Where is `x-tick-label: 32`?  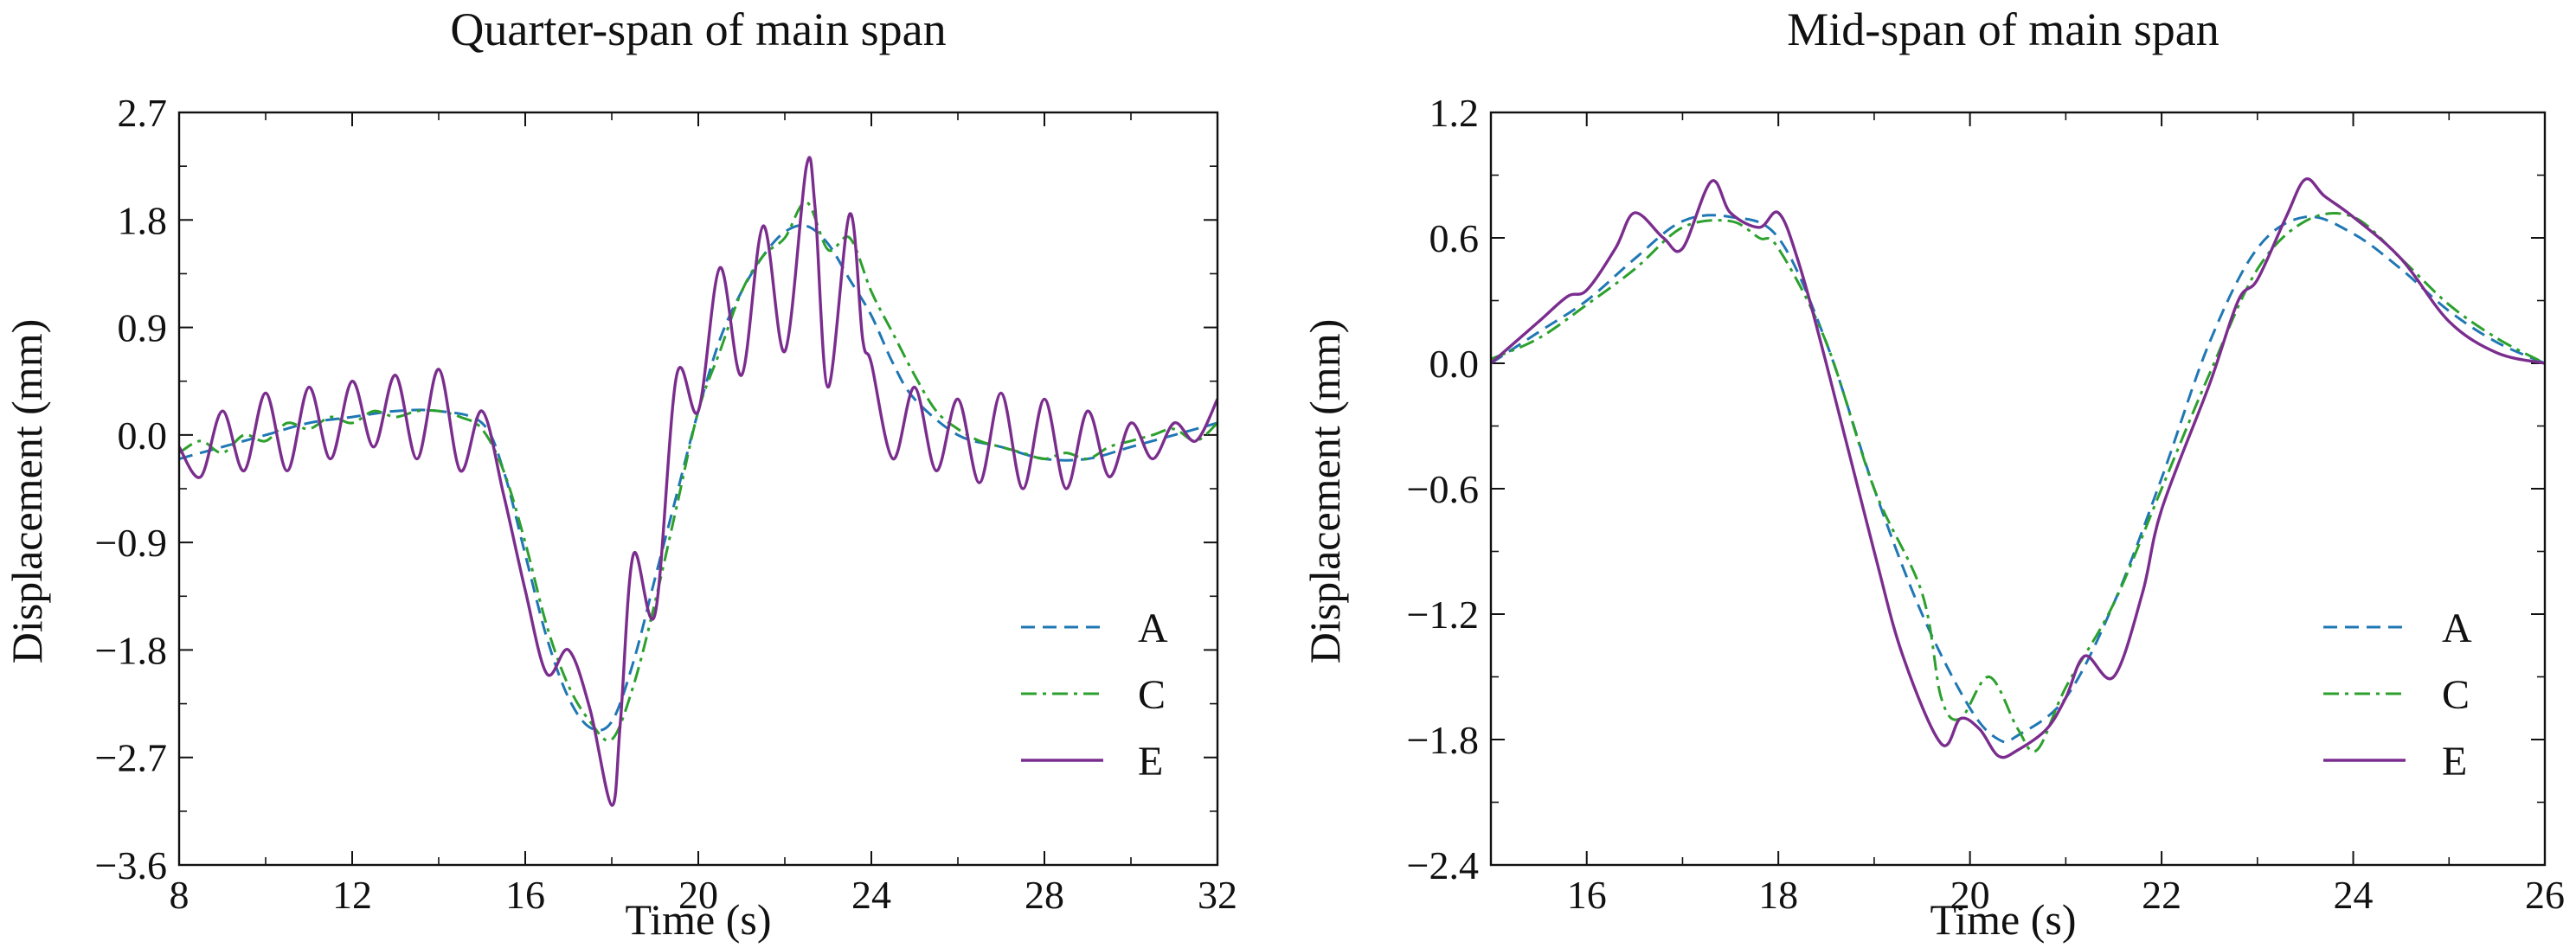
x-tick-label: 32 is located at coordinates (1217, 895).